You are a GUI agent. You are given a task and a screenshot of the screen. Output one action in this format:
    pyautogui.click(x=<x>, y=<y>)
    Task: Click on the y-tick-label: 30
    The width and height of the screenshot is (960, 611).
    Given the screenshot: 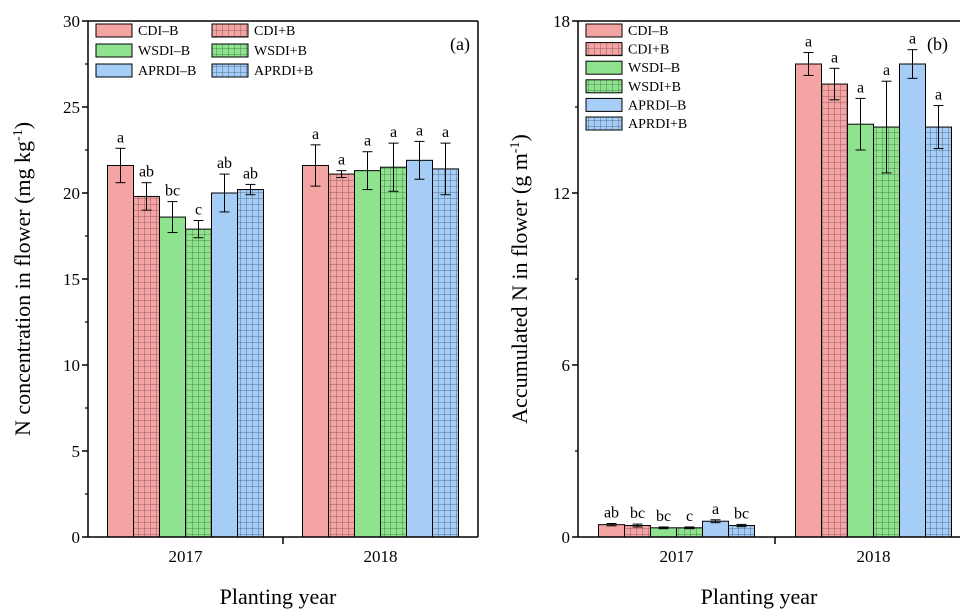 What is the action you would take?
    pyautogui.click(x=71, y=21)
    